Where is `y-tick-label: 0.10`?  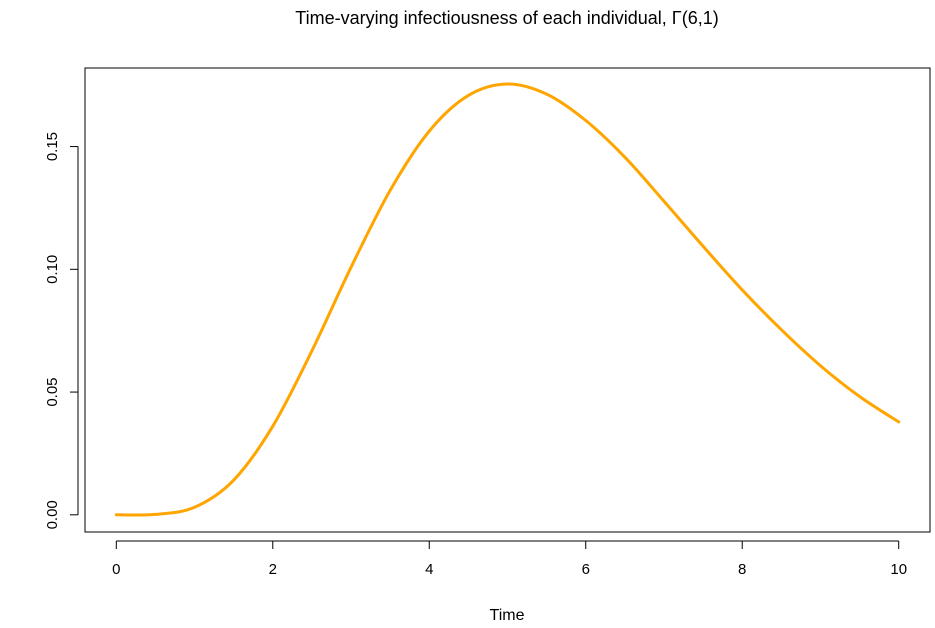
y-tick-label: 0.10 is located at coordinates (52, 269).